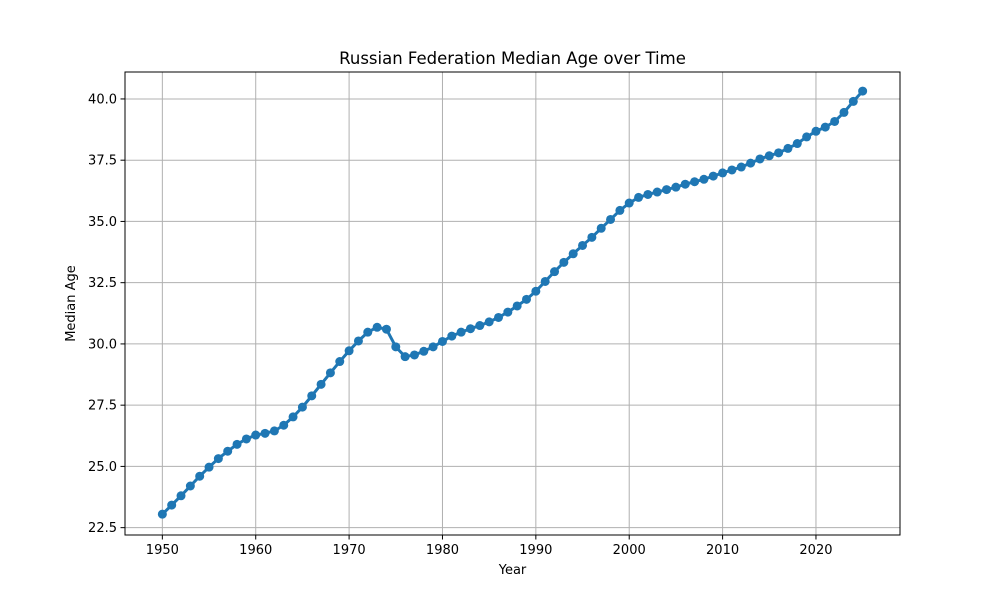 The height and width of the screenshot is (600, 1000). What do you see at coordinates (102, 406) in the screenshot?
I see `y-tick-label: 27.5` at bounding box center [102, 406].